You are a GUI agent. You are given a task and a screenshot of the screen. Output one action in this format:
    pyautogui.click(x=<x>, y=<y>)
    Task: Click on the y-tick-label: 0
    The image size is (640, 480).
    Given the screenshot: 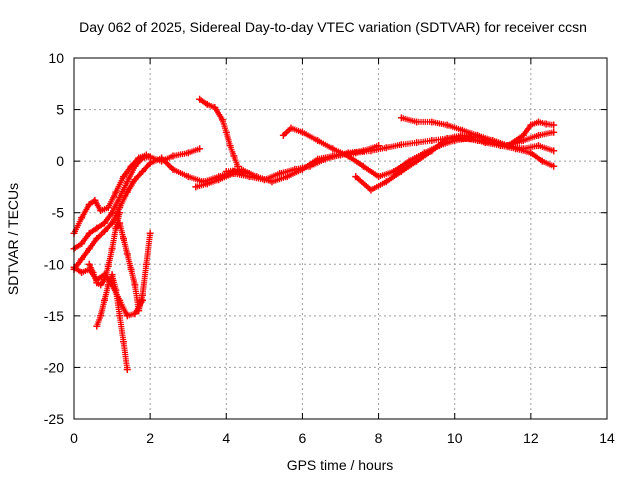 What is the action you would take?
    pyautogui.click(x=60, y=161)
    